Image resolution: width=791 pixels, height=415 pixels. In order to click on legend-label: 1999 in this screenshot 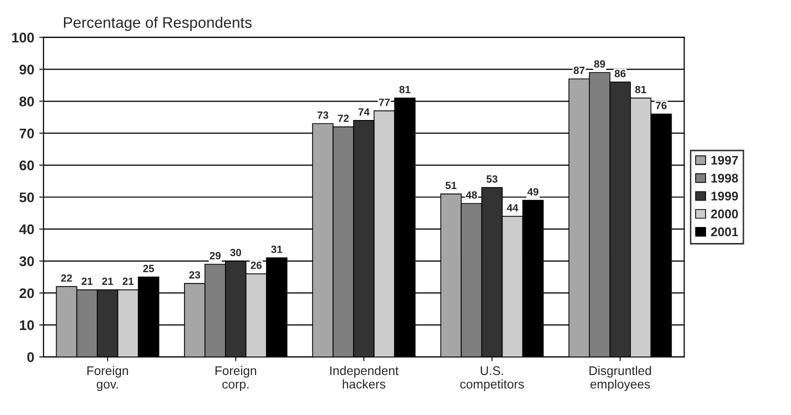, I will do `click(724, 196)`.